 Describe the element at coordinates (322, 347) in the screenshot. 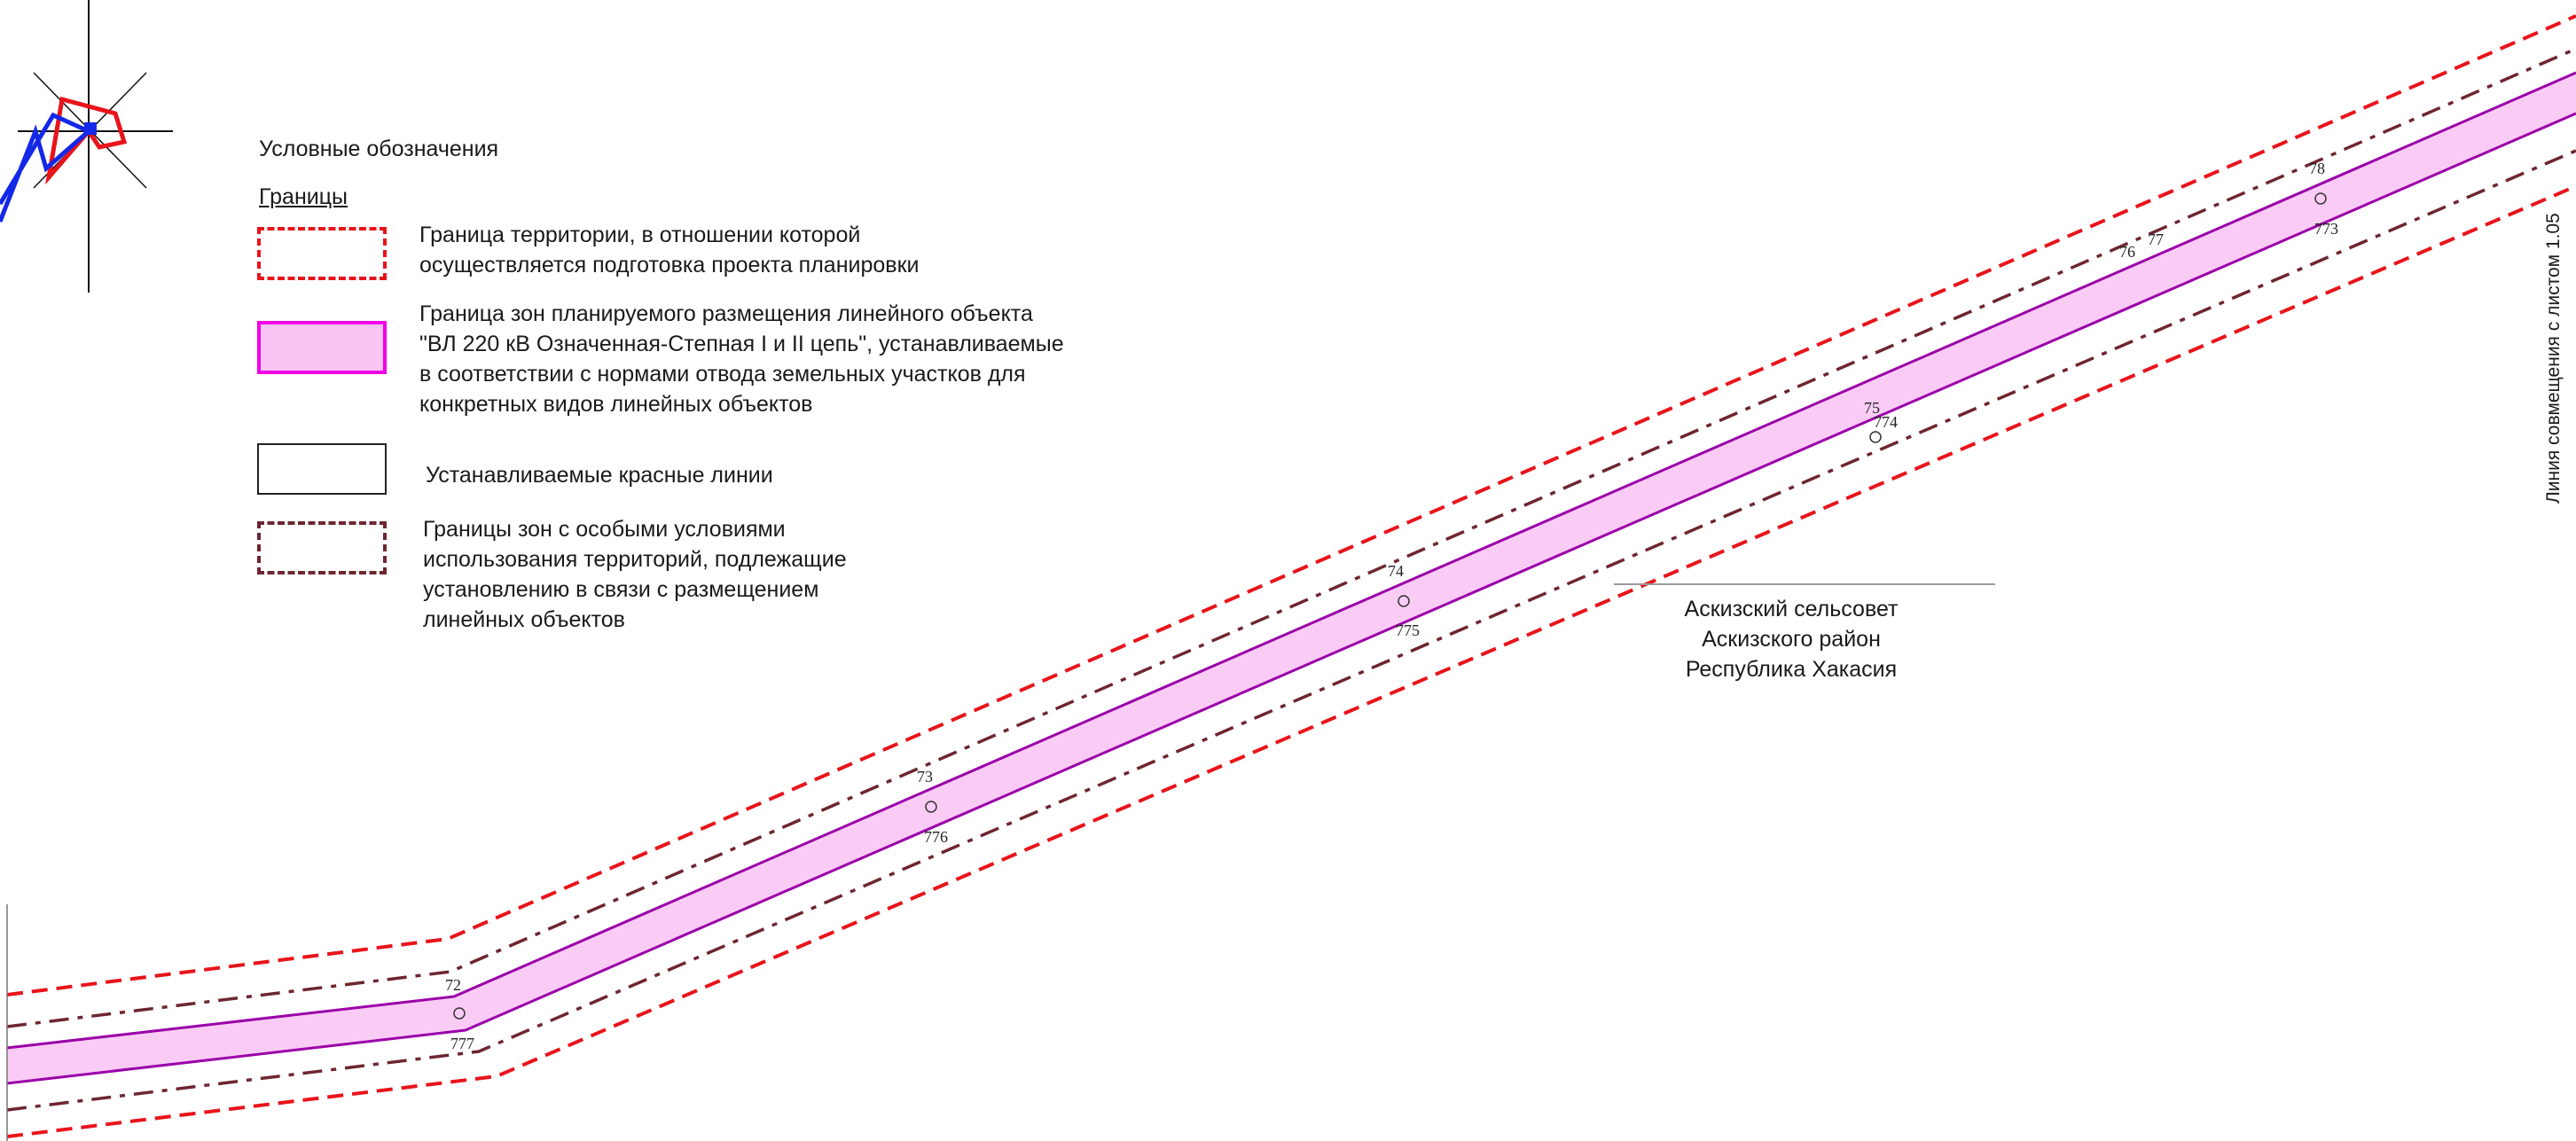

I see `legend-symbol-corridor` at that location.